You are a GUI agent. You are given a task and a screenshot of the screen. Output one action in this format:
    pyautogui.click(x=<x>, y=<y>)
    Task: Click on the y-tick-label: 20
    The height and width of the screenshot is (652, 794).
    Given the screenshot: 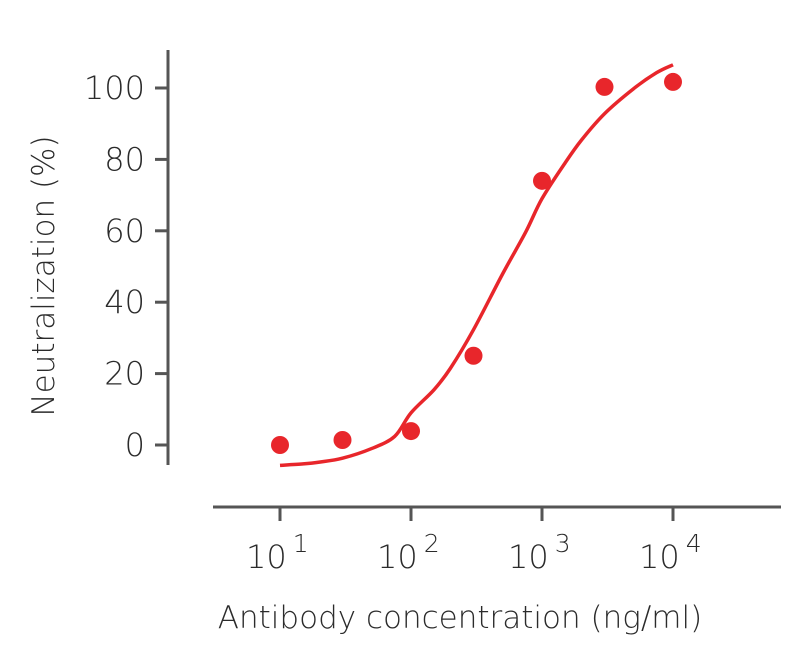 What is the action you would take?
    pyautogui.click(x=124, y=374)
    